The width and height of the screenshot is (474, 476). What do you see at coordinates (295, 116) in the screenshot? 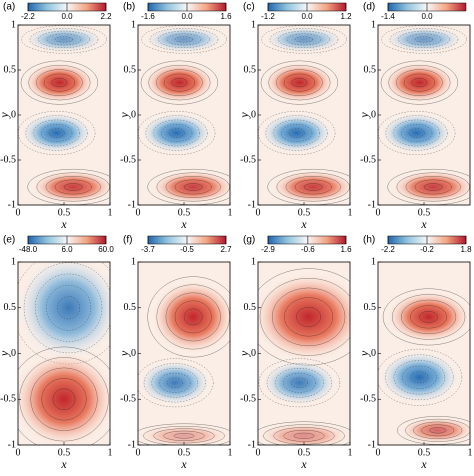
I see `panel: -1.2 0.0 1.2 (c) -1 -0.5 0 0.5 1 0 0.5 1 x y` at bounding box center [295, 116].